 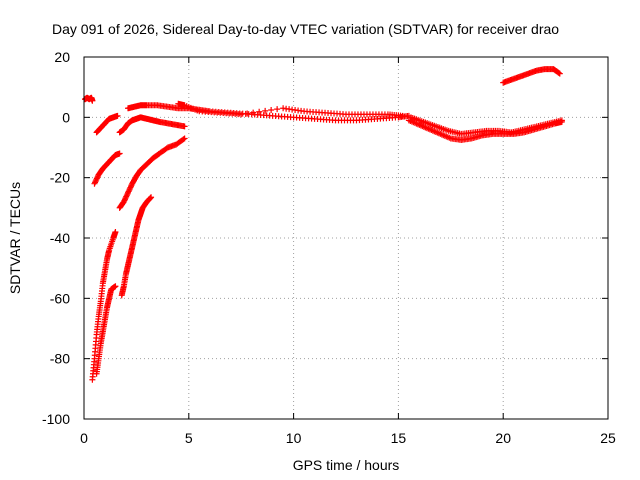 I want to click on x-tick-label: 0, so click(x=84, y=438).